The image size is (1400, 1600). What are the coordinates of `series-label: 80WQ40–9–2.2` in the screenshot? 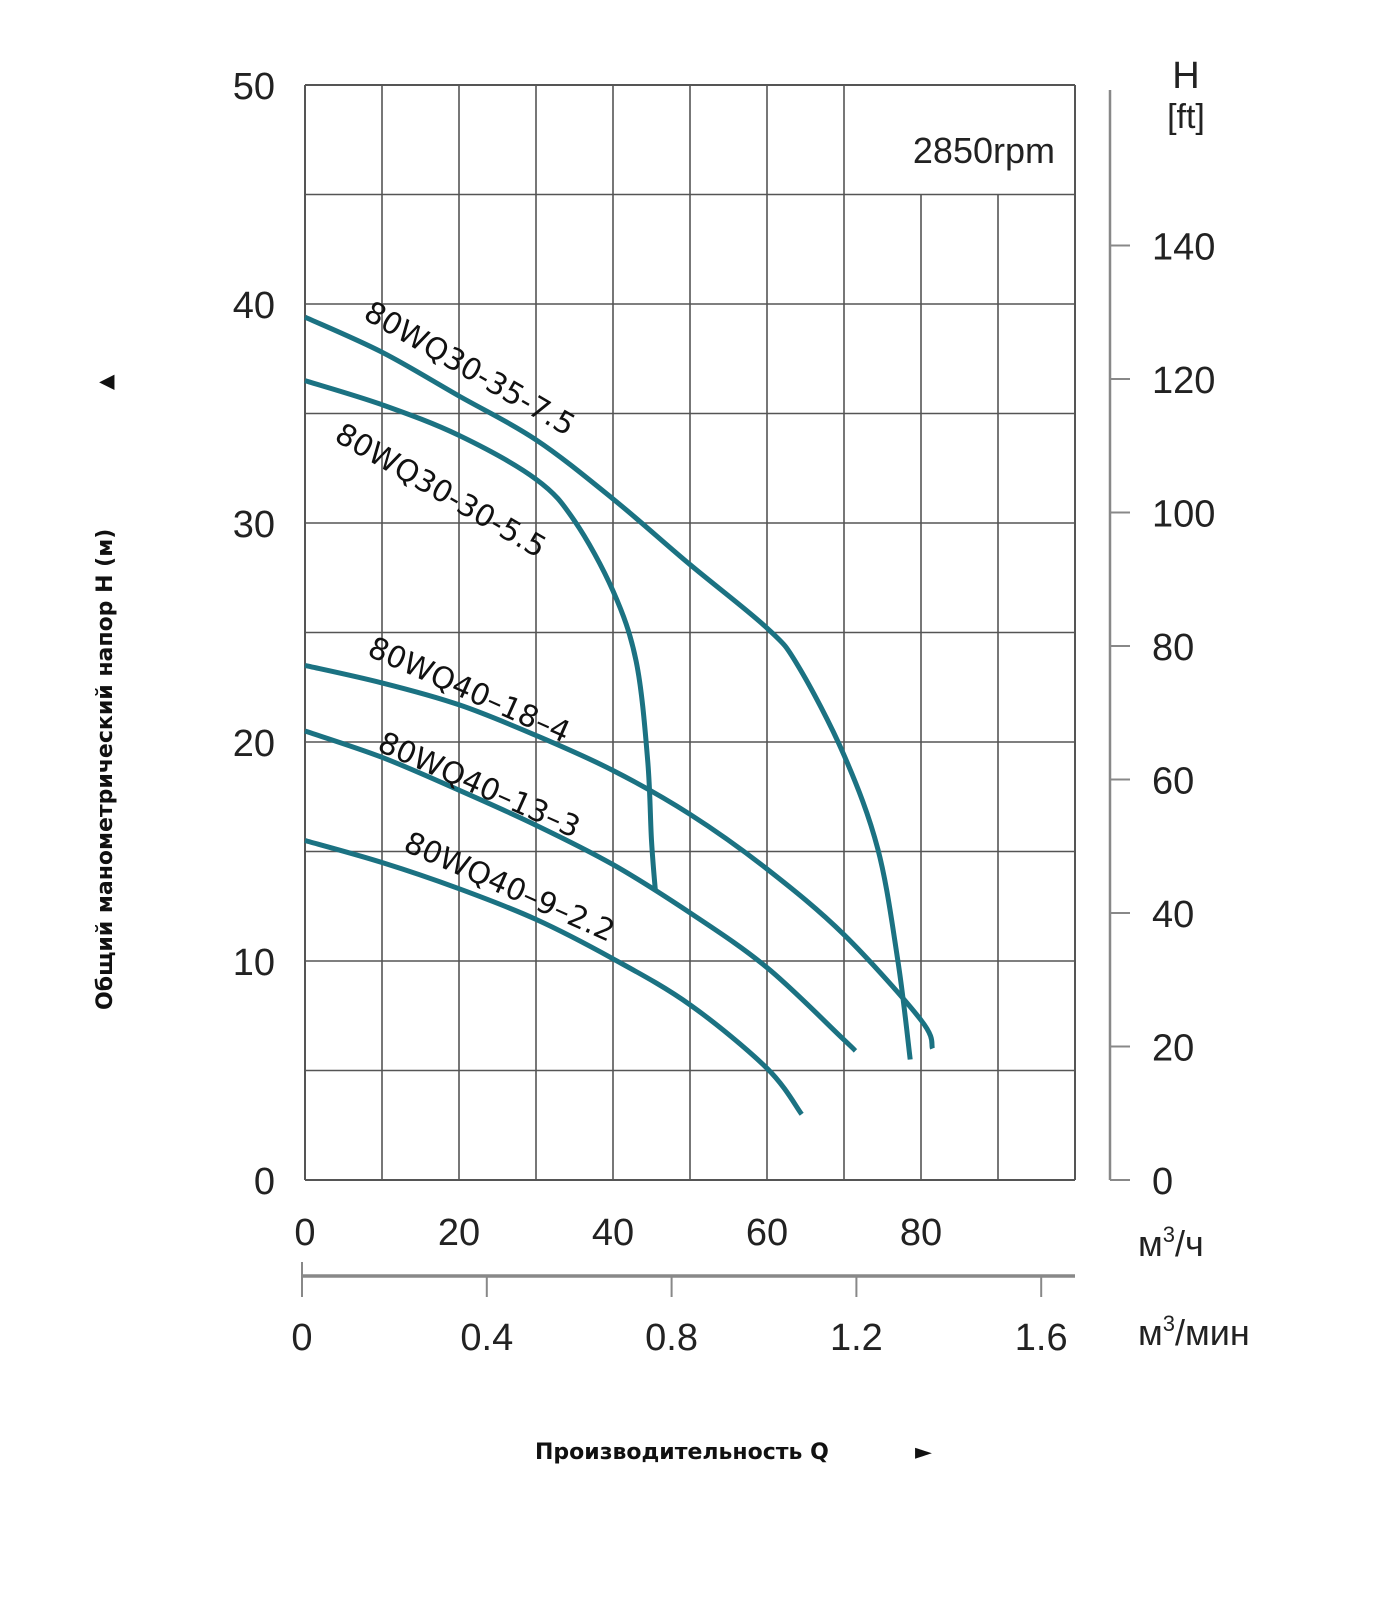 It's located at (509, 887).